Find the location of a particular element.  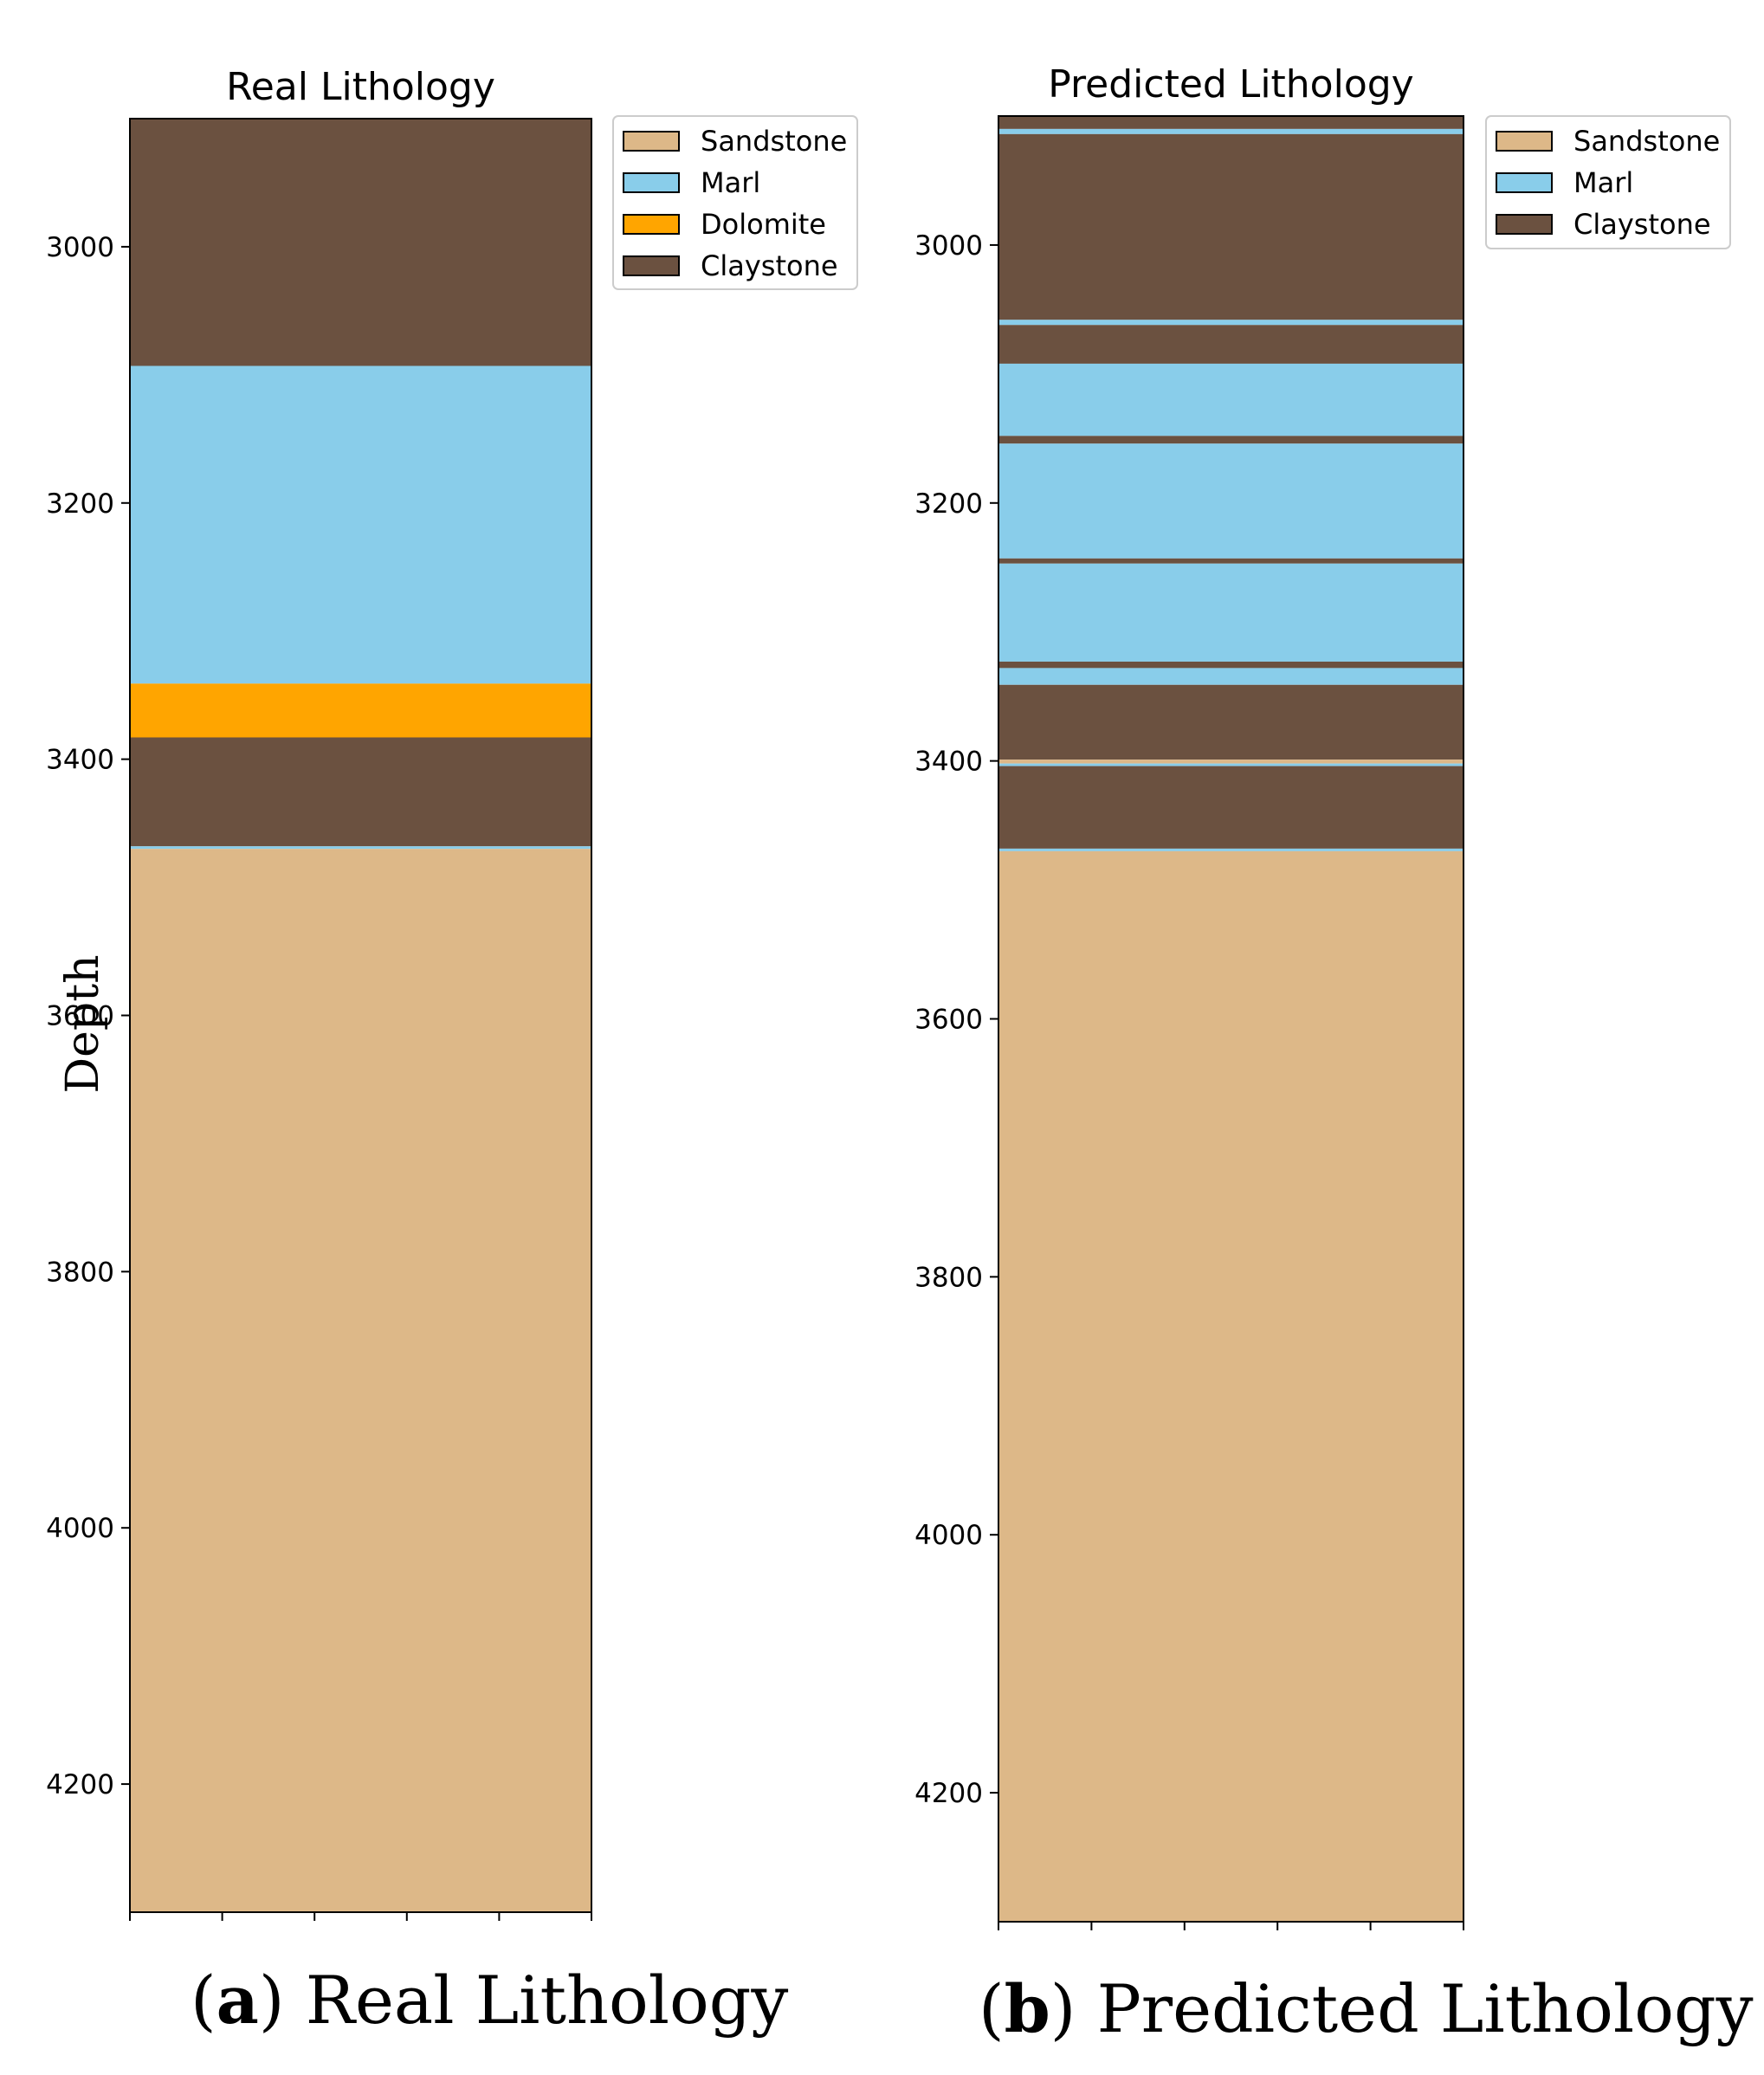

caption-a: (a) Real Lithology is located at coordinates (490, 2000).